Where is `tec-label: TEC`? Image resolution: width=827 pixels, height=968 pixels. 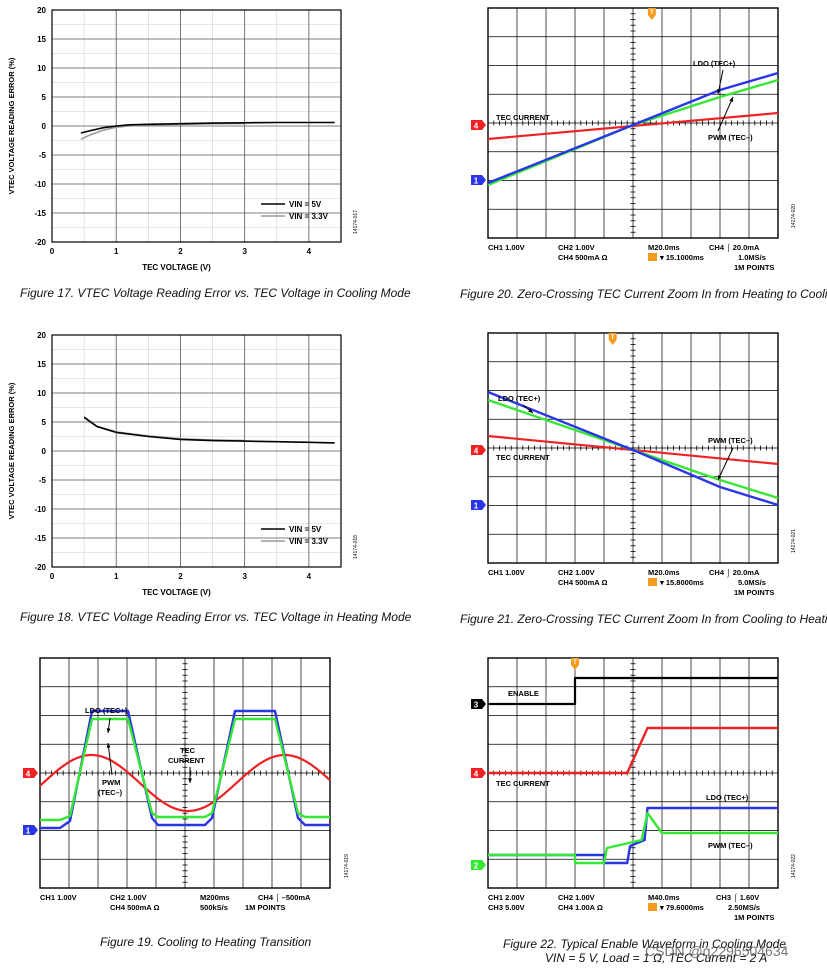 tec-label: TEC is located at coordinates (188, 750).